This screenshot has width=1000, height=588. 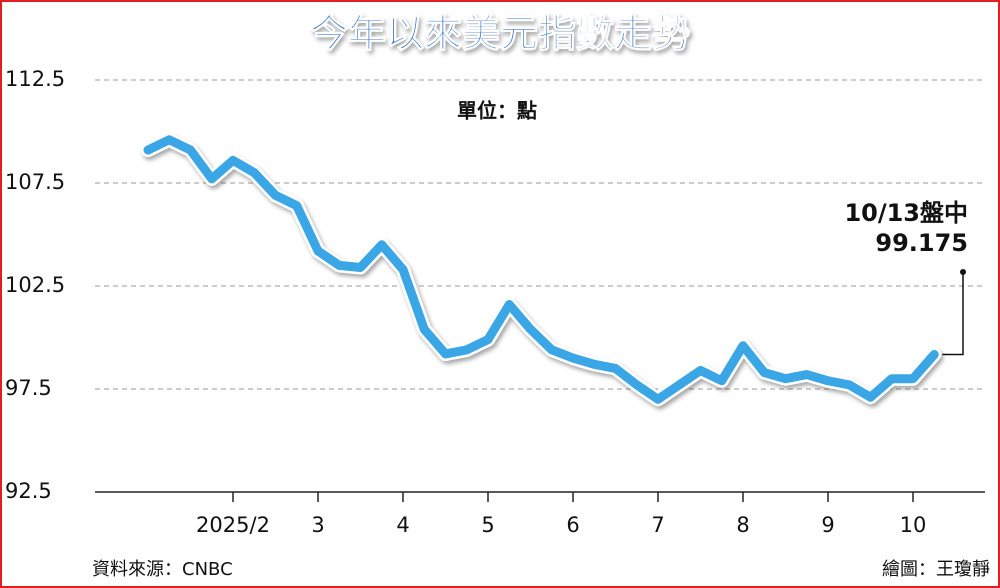 I want to click on unit-label: 單位：點, so click(x=497, y=111).